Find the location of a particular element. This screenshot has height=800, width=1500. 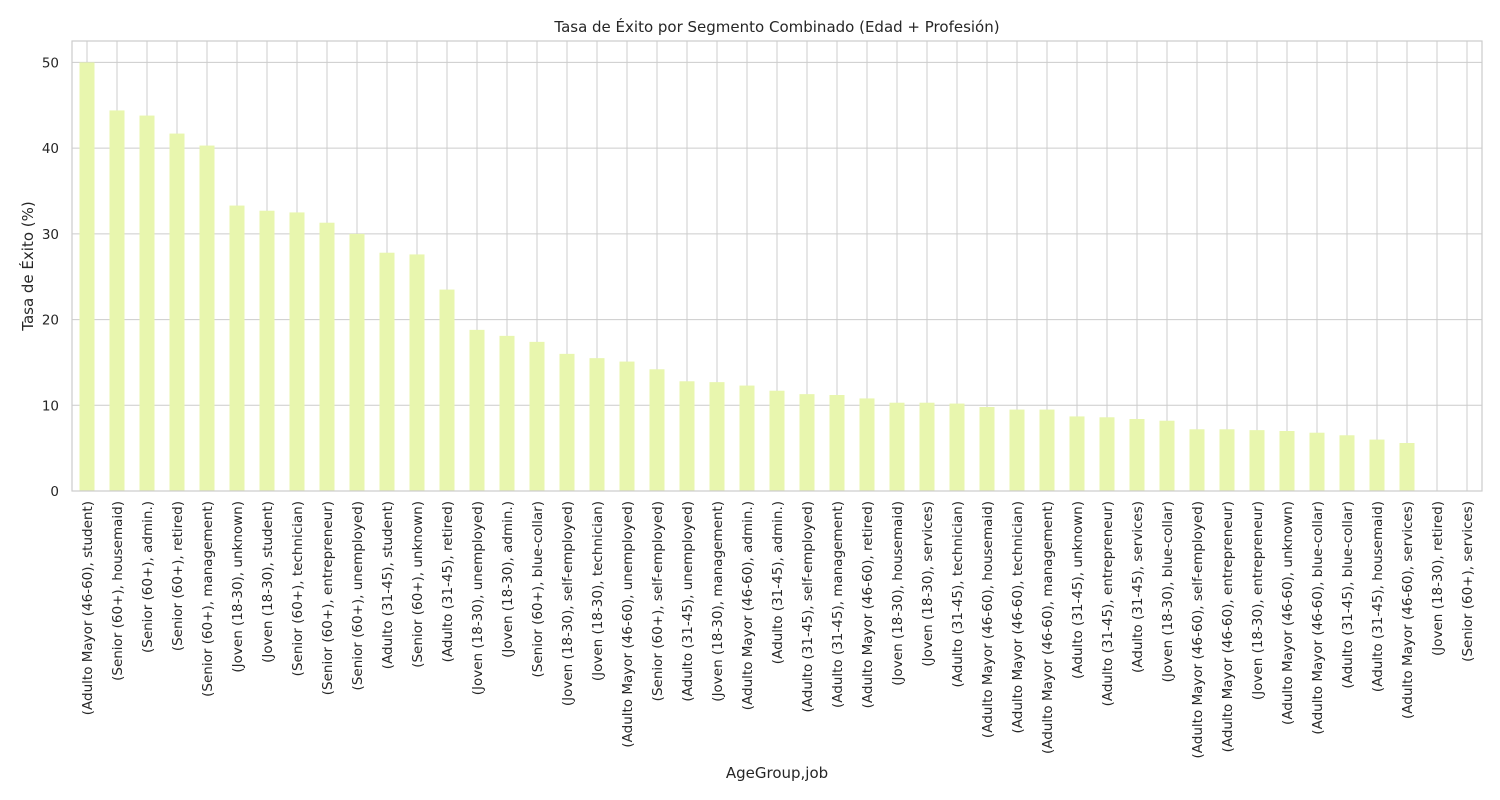

x-tick-label: (Joven (18-30), admin.) is located at coordinates (508, 579).